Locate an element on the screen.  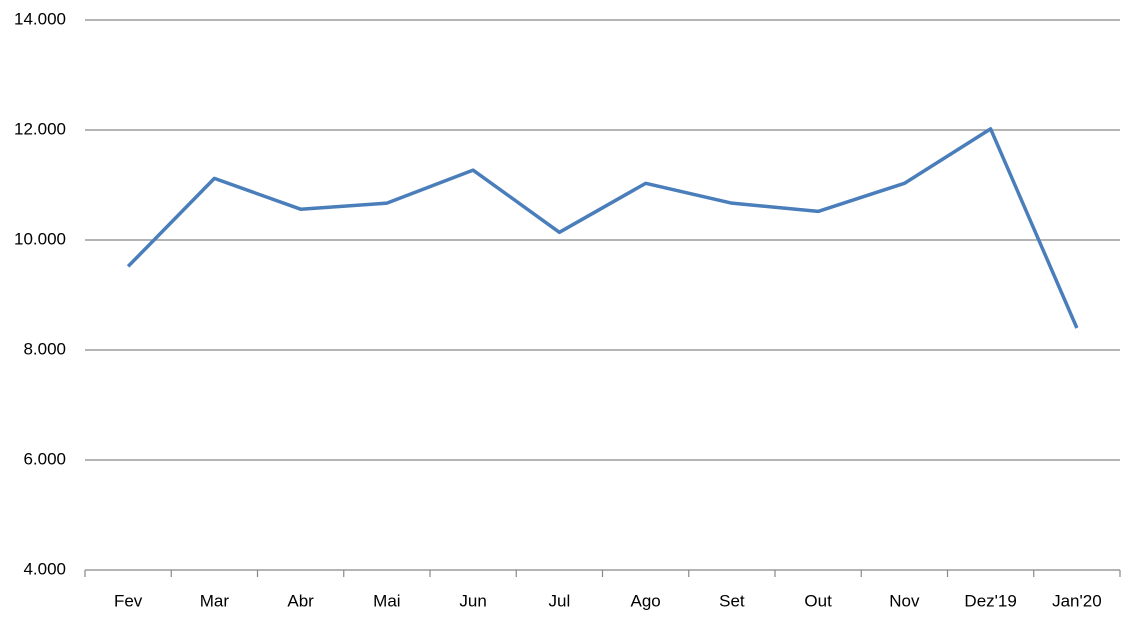
x-tick-label: Out is located at coordinates (818, 600).